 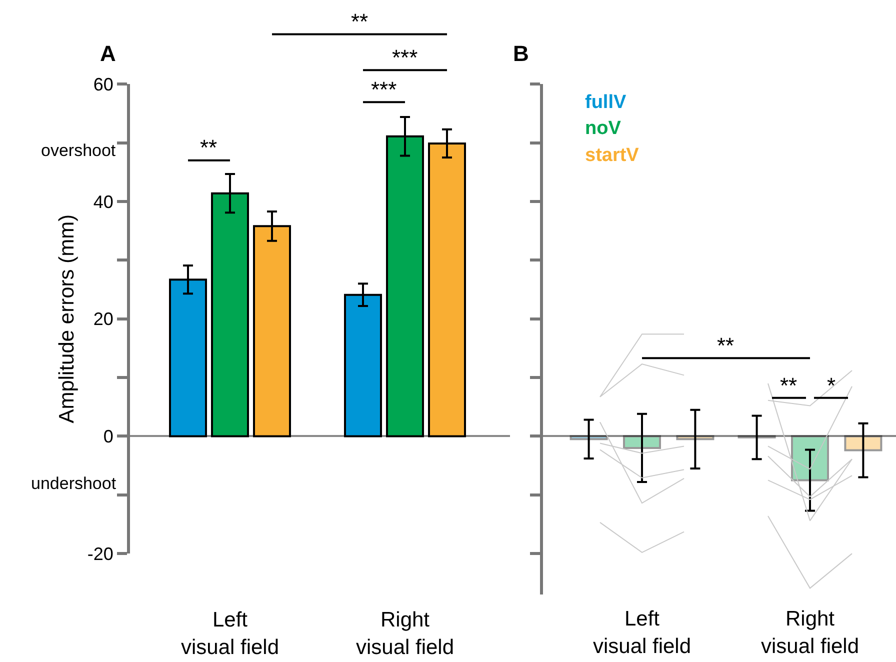 I want to click on text: overshoot, so click(x=78, y=150).